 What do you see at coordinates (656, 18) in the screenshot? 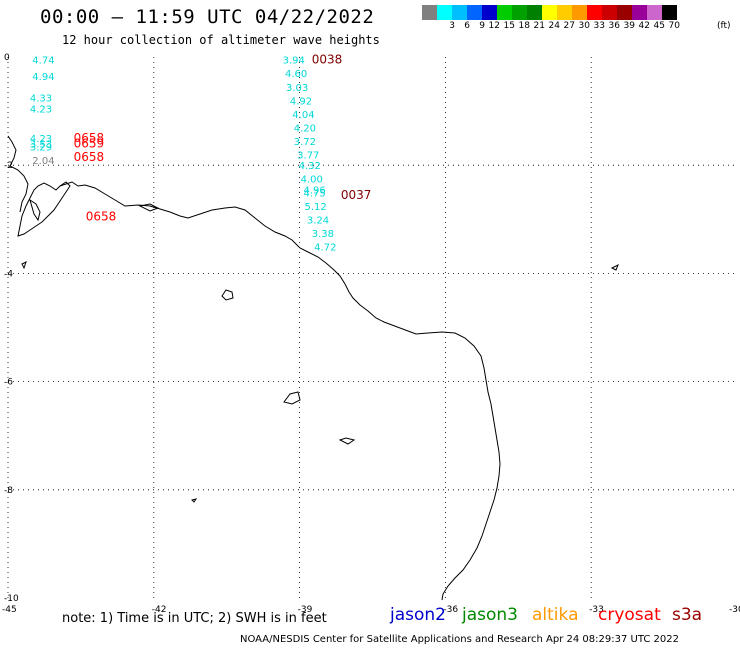
I see `colorbar-swatch: 45` at bounding box center [656, 18].